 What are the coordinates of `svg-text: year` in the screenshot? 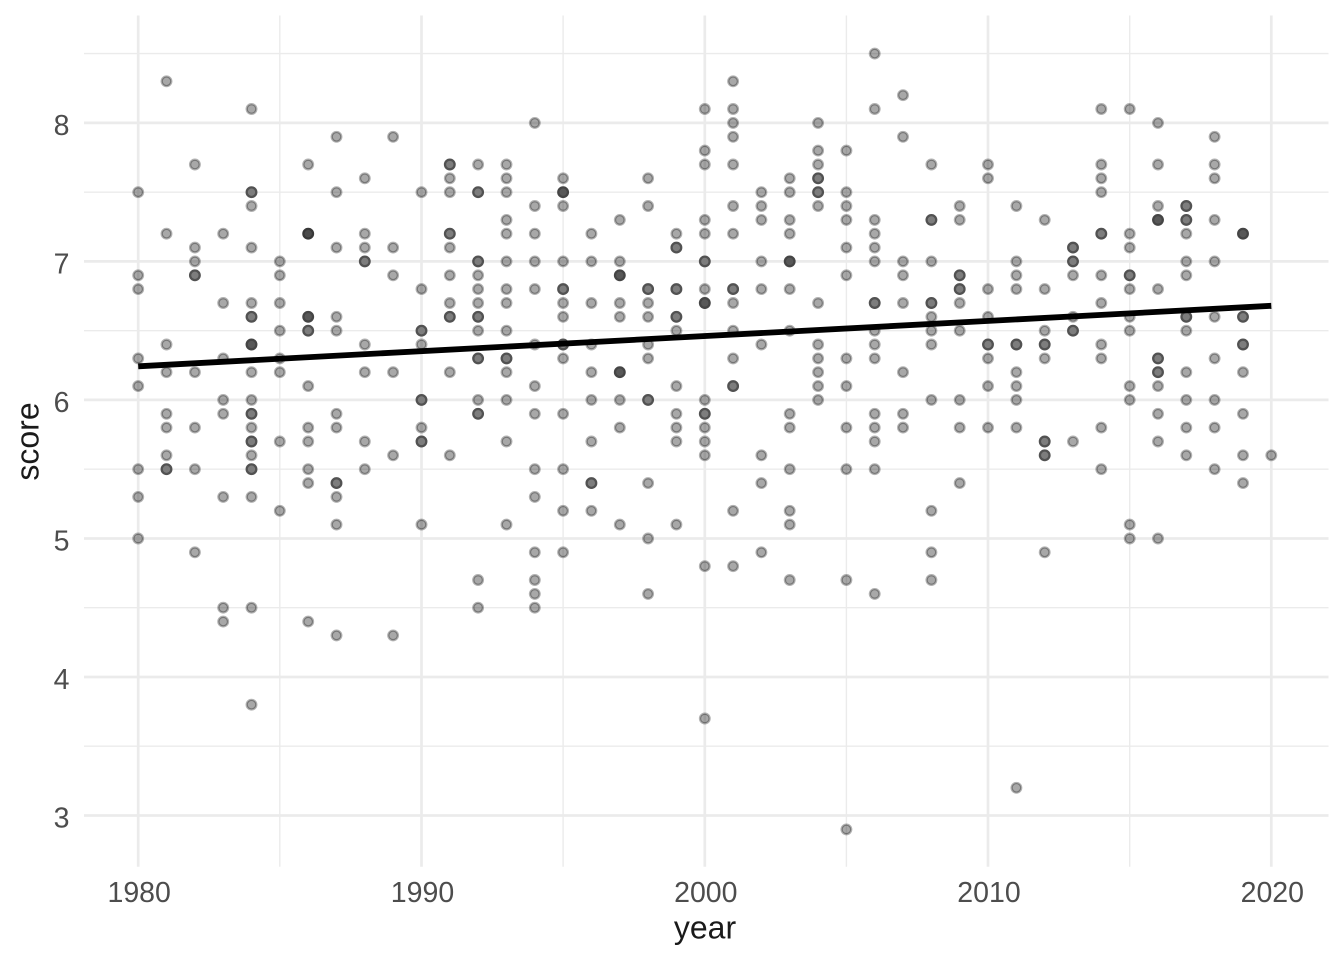 It's located at (705, 928).